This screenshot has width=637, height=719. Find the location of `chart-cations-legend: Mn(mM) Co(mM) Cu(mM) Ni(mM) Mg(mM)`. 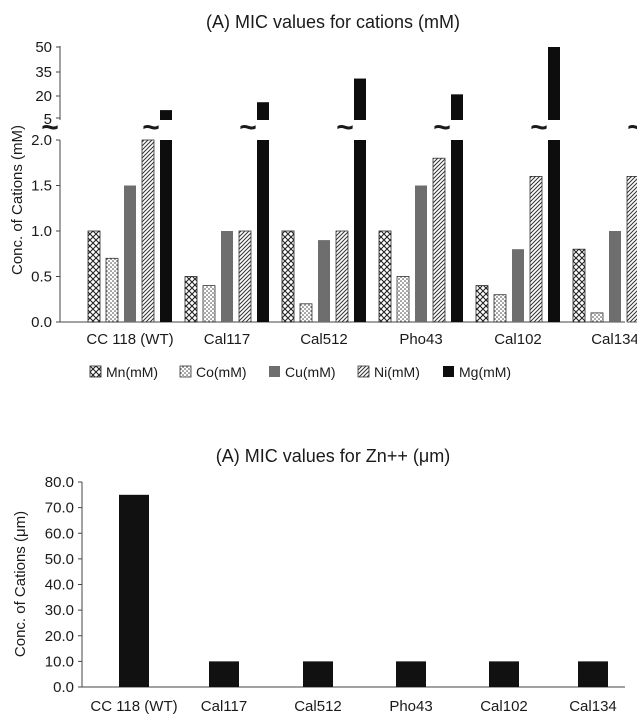

chart-cations-legend: Mn(mM) Co(mM) Cu(mM) Ni(mM) Mg(mM) is located at coordinates (300, 372).